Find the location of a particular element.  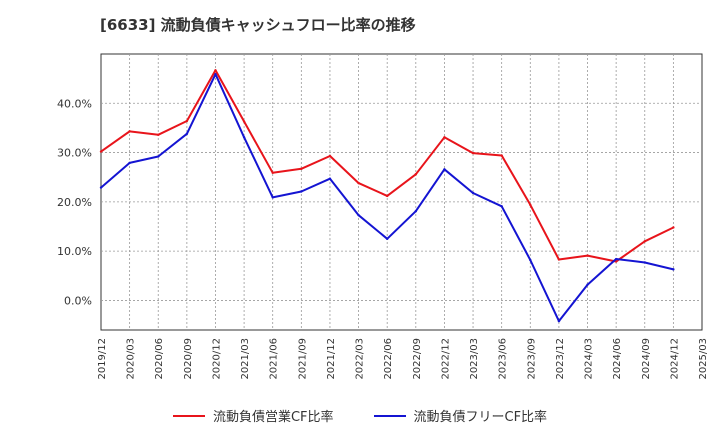

x-tick-label: 2021/06 is located at coordinates (274, 359).